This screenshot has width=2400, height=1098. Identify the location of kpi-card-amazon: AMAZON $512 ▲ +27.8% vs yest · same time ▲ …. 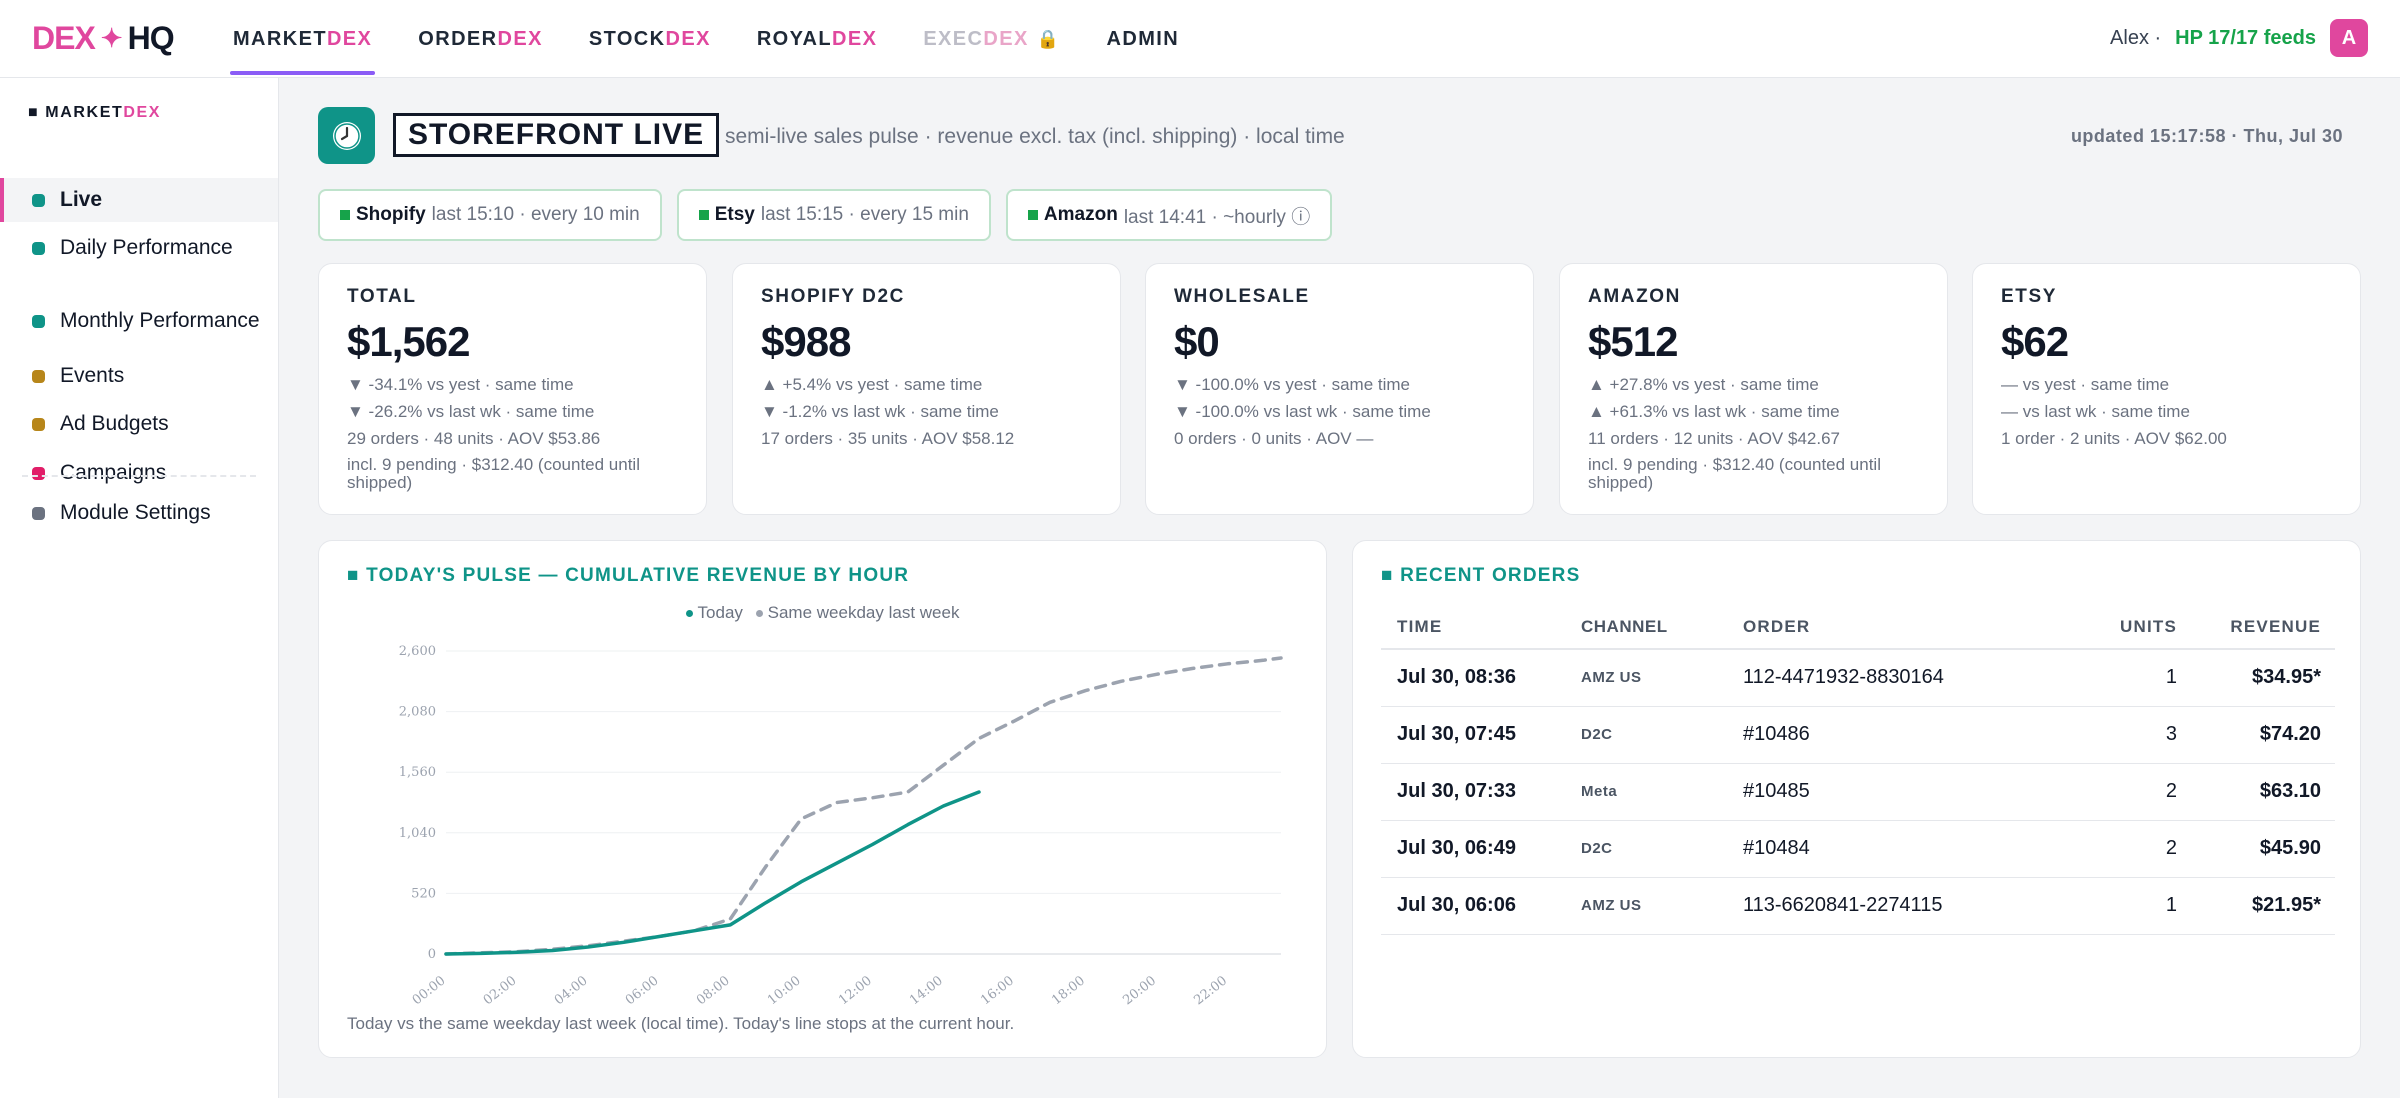
(1753, 389).